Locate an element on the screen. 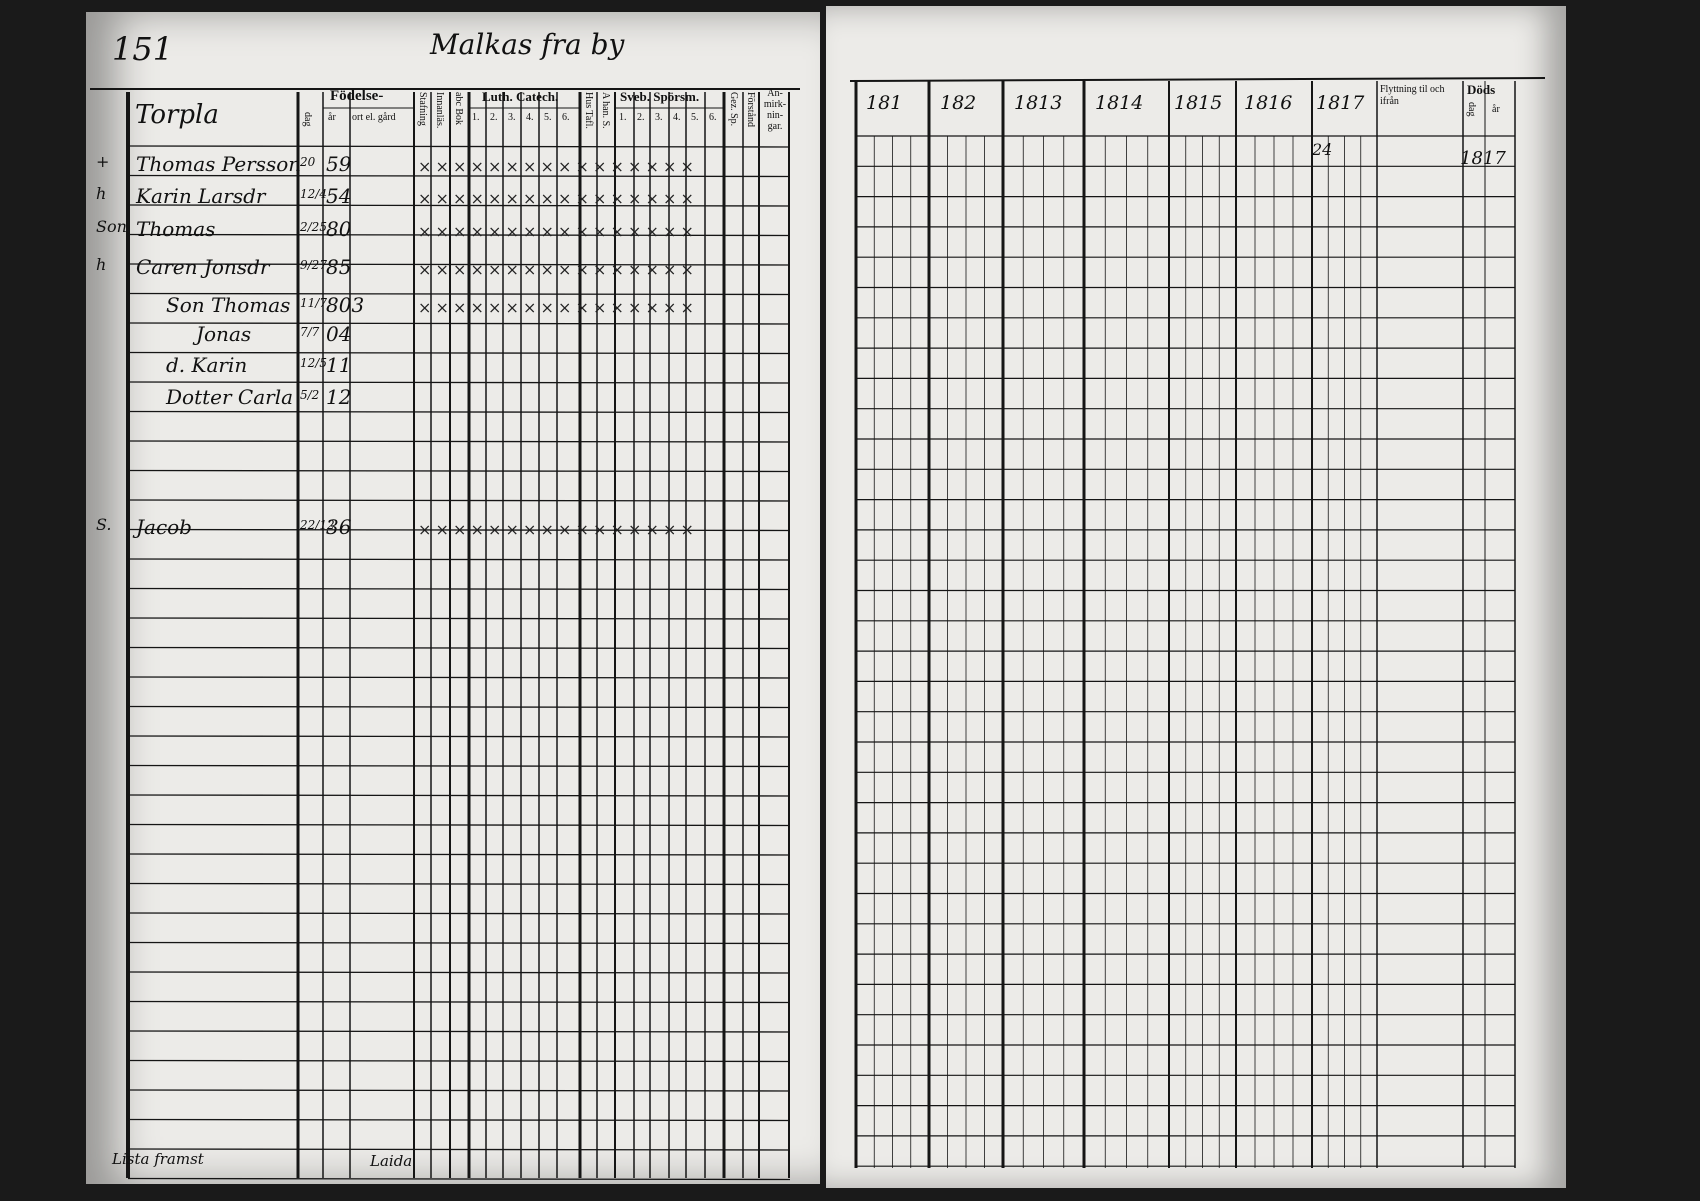 The height and width of the screenshot is (1201, 1700). header-dods: Döds is located at coordinates (1481, 89).